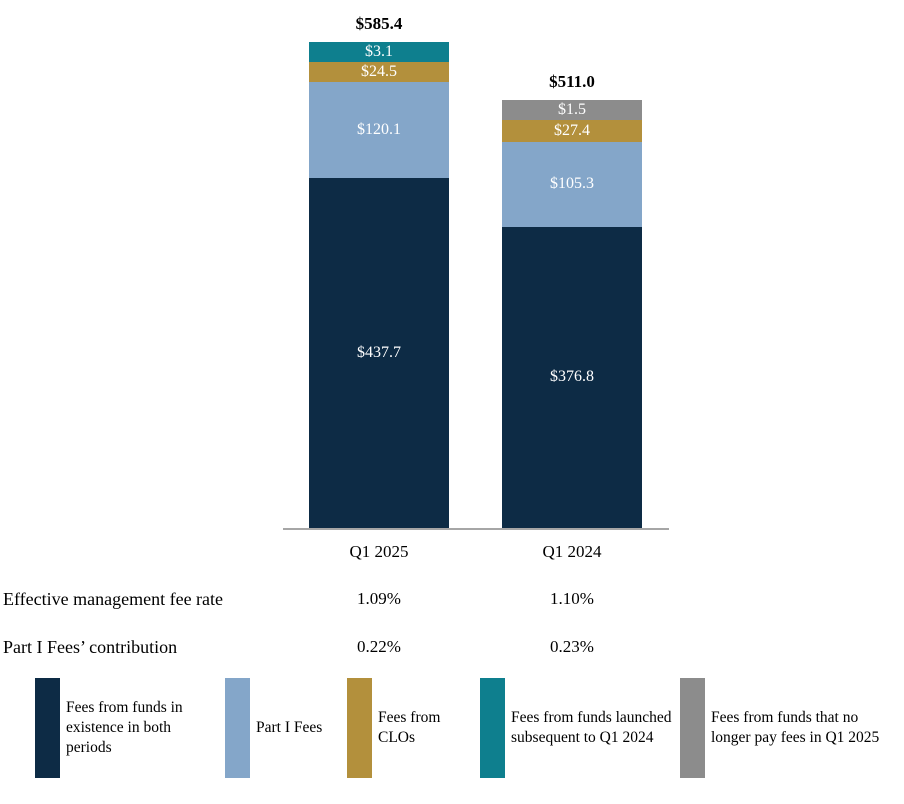  I want to click on bar-segment: $24.5, so click(379, 71).